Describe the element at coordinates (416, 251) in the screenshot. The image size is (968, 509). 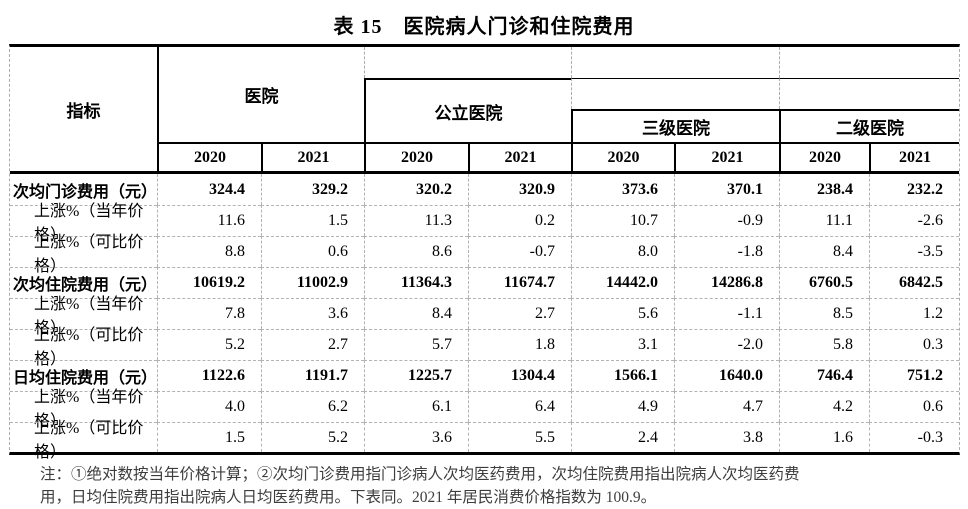
I see `value-cell: 8.6` at that location.